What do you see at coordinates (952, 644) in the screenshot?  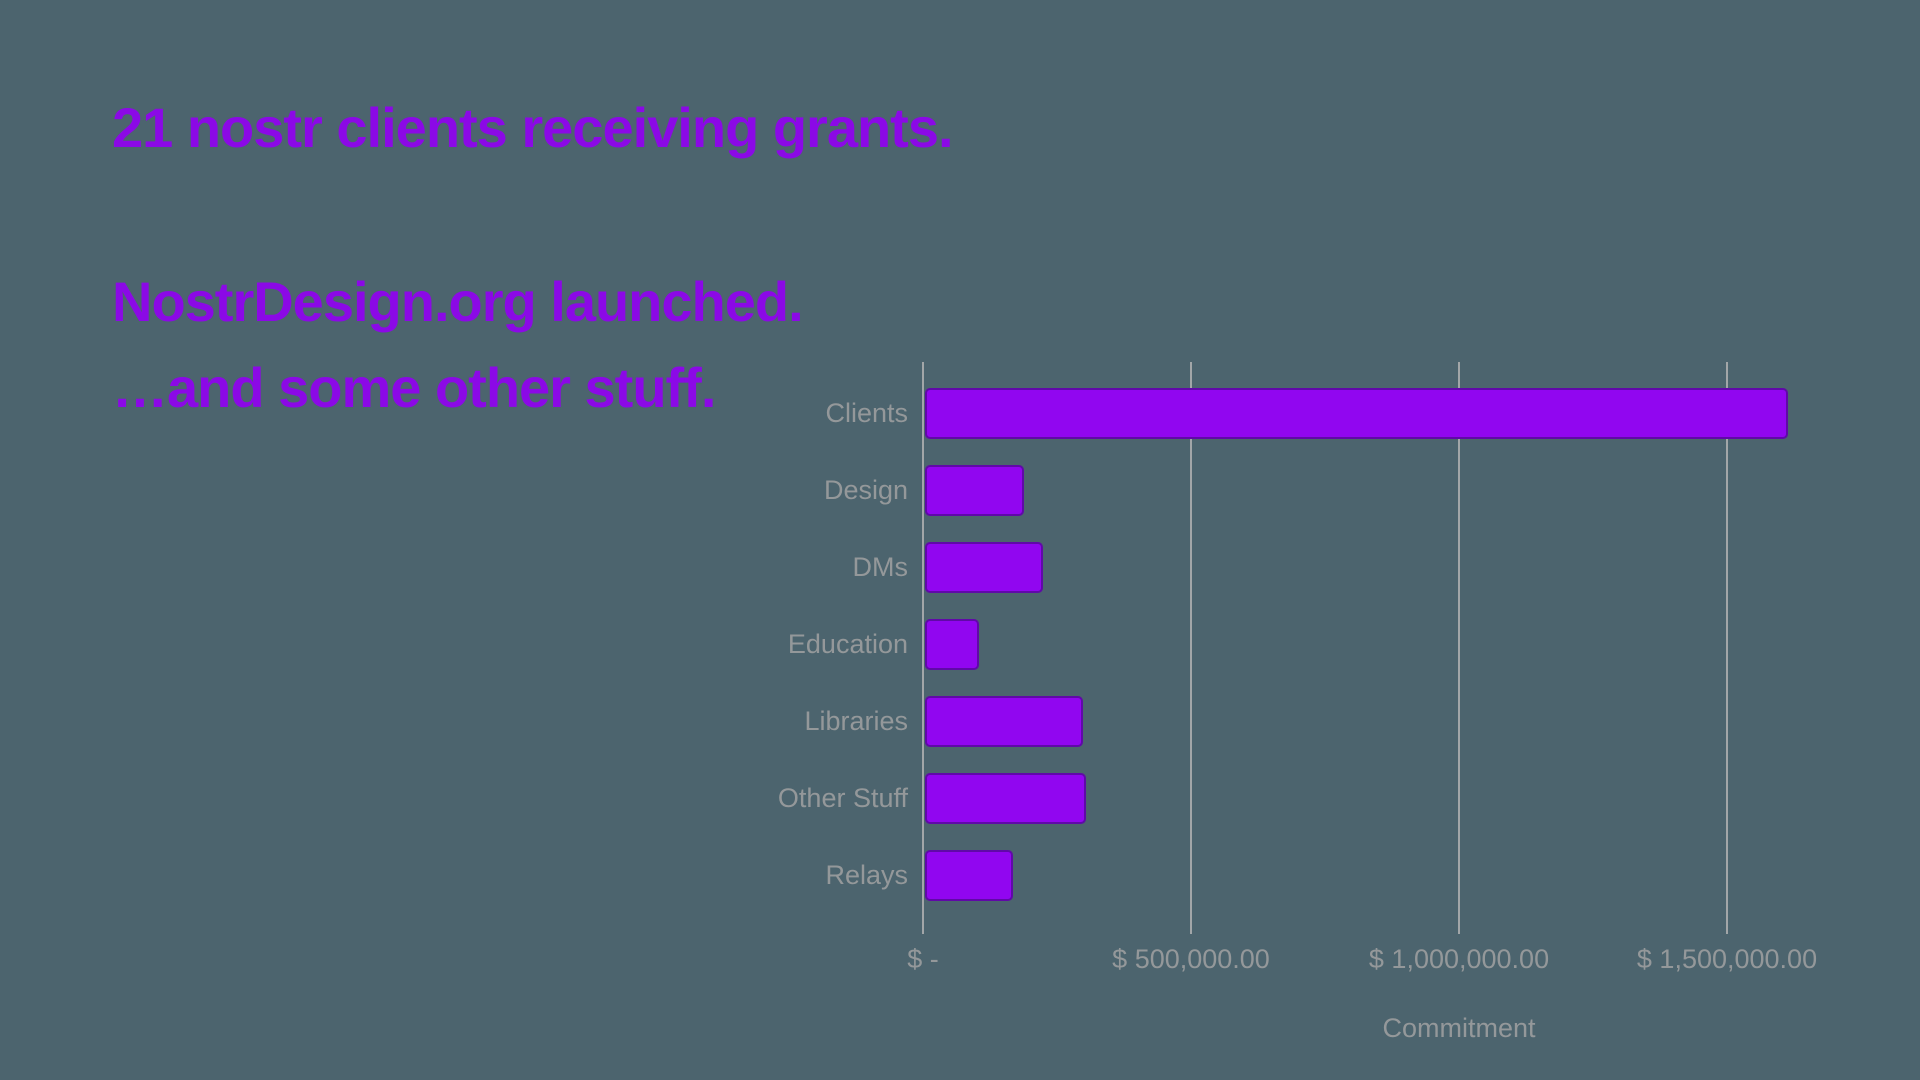 I see `bar-education` at bounding box center [952, 644].